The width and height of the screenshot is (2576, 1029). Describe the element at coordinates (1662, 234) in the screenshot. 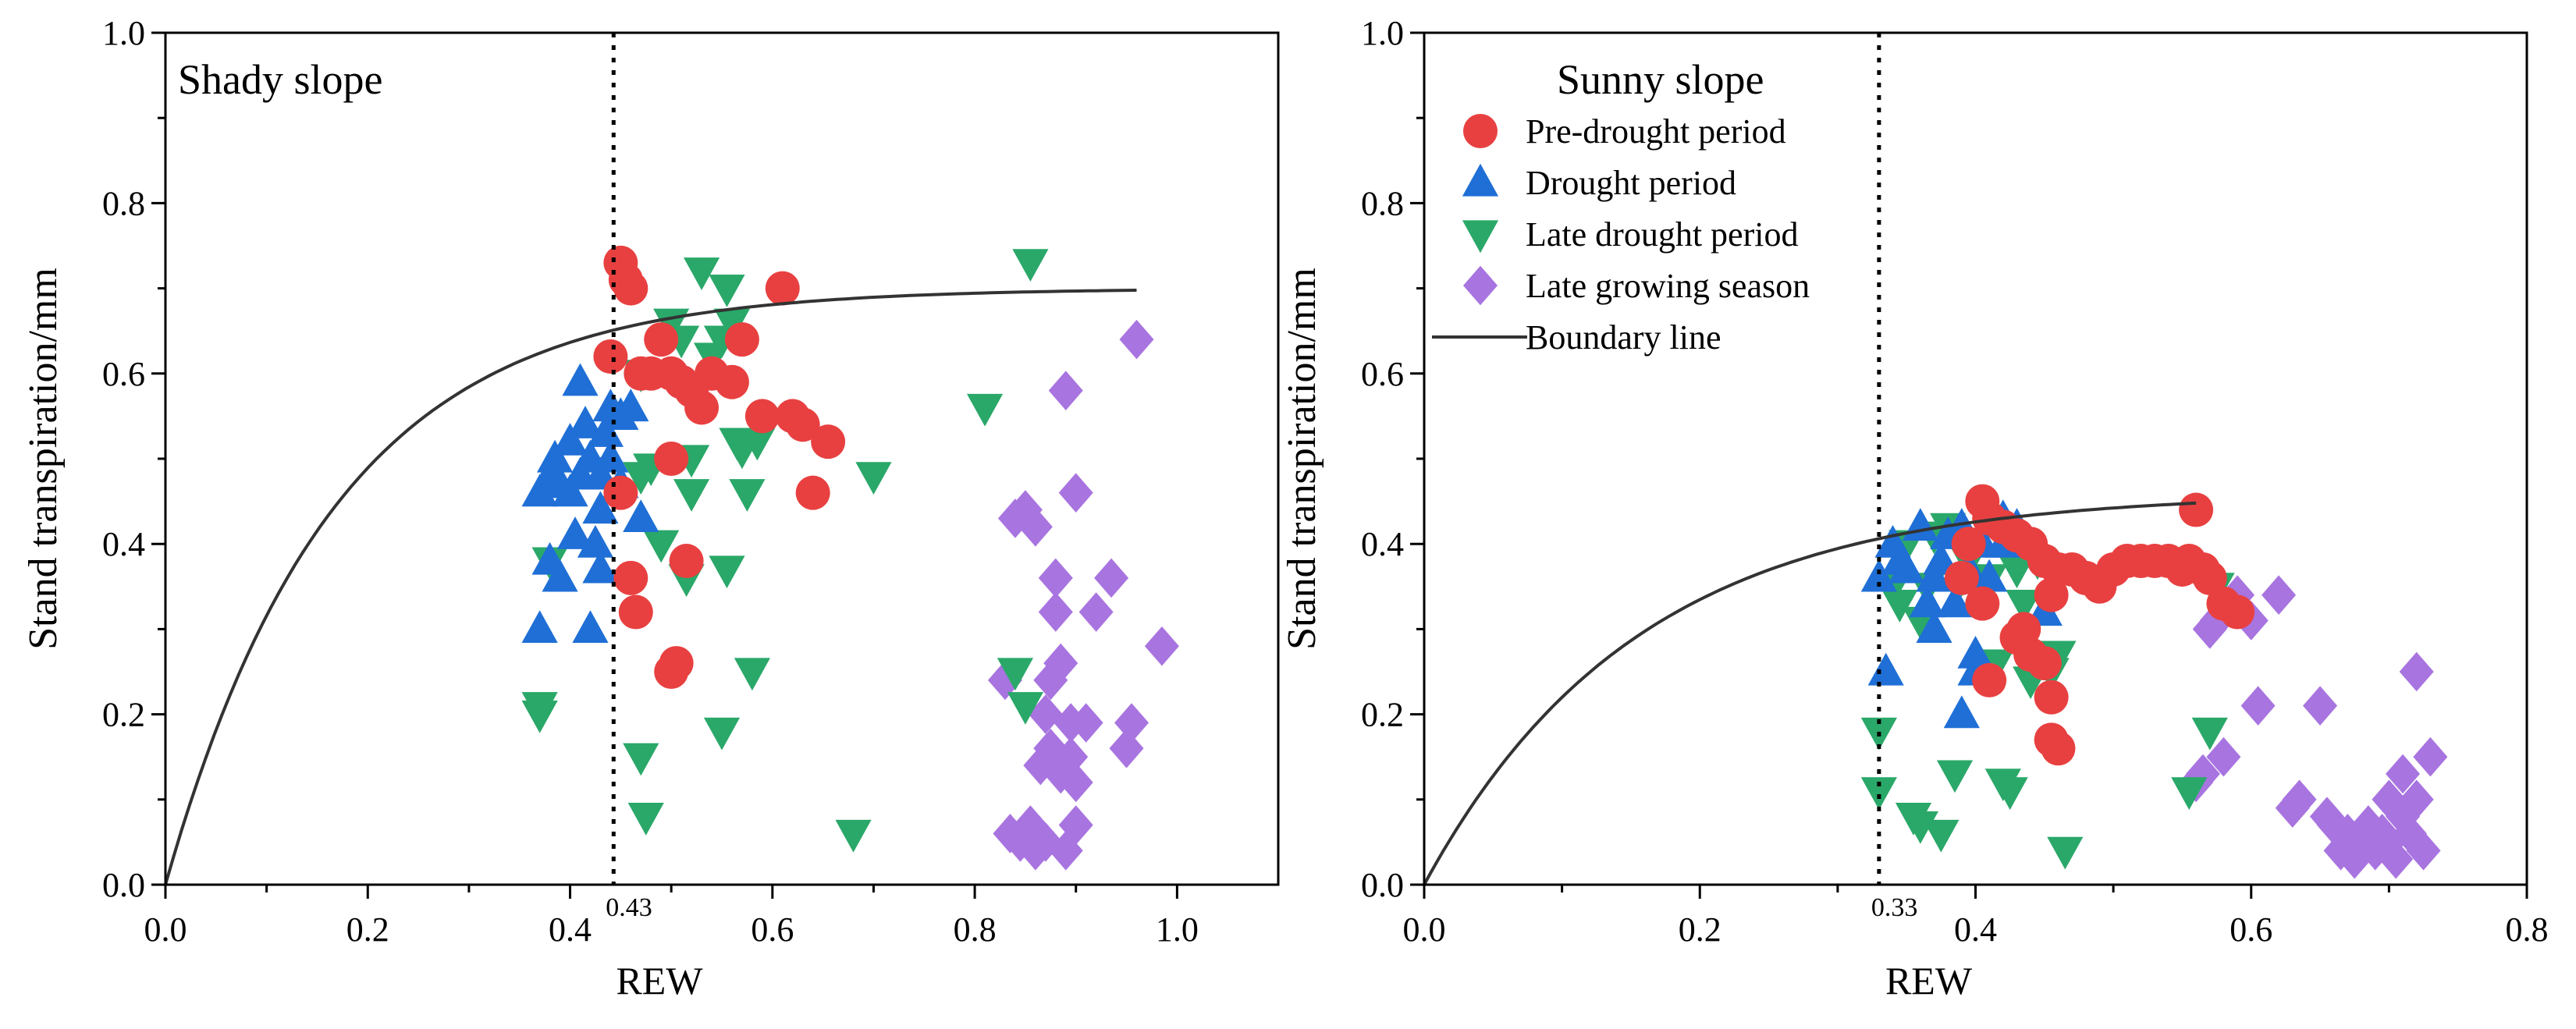

I see `legend-label: Late drought period` at that location.